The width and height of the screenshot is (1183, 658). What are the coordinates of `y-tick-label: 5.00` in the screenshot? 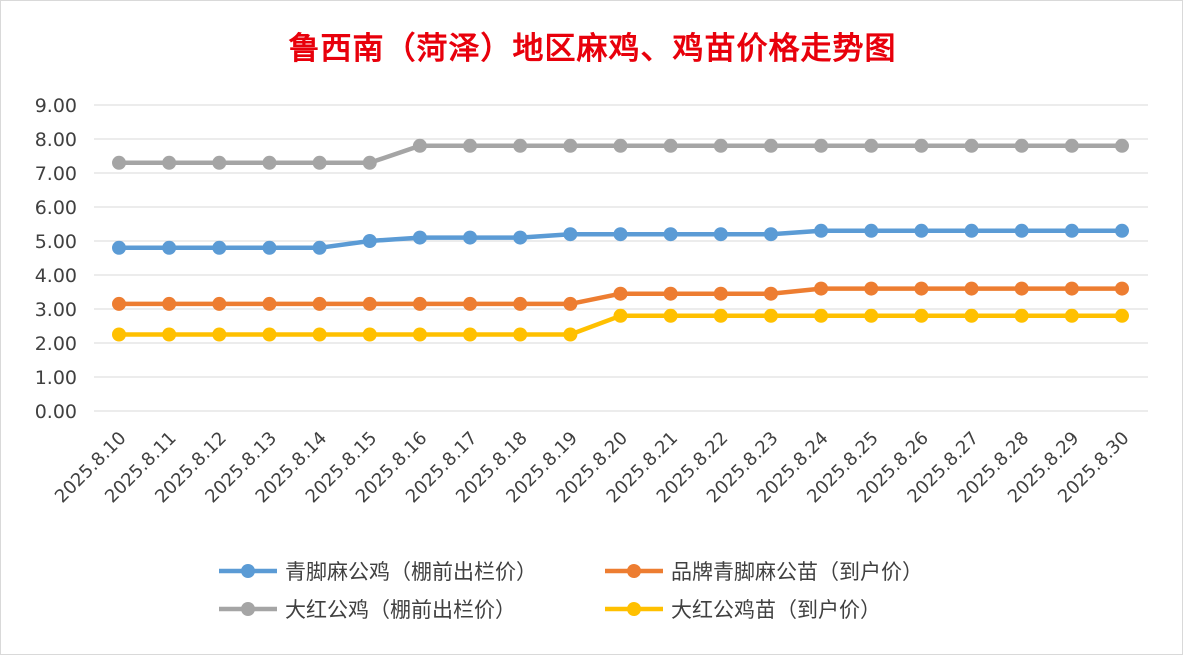 It's located at (56, 242).